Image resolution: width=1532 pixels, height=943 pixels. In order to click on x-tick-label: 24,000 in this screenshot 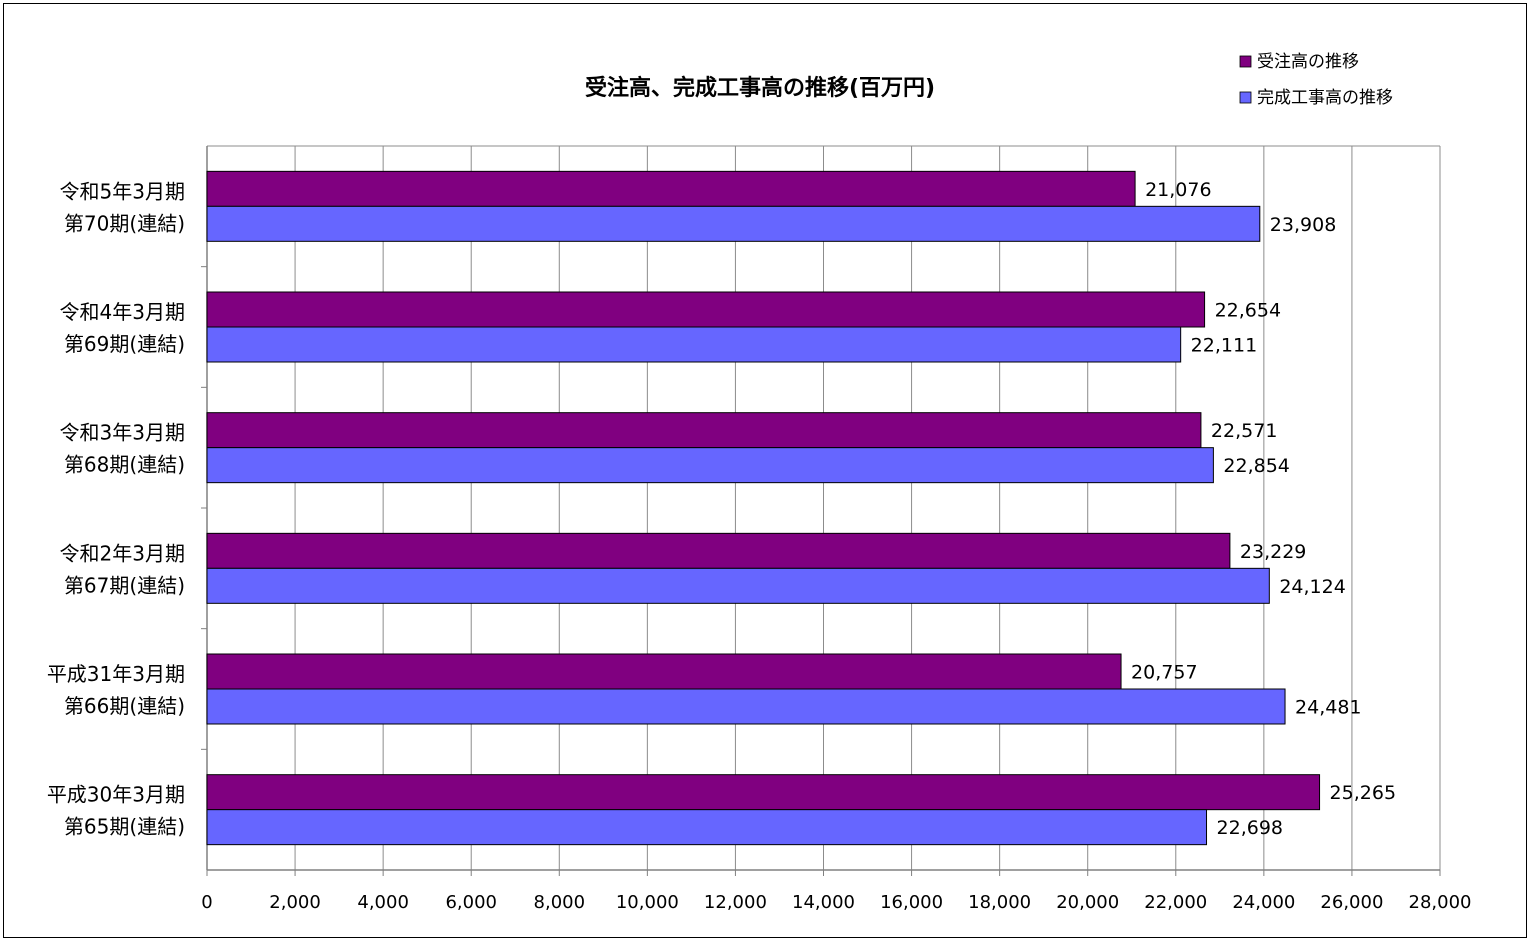, I will do `click(1263, 902)`.